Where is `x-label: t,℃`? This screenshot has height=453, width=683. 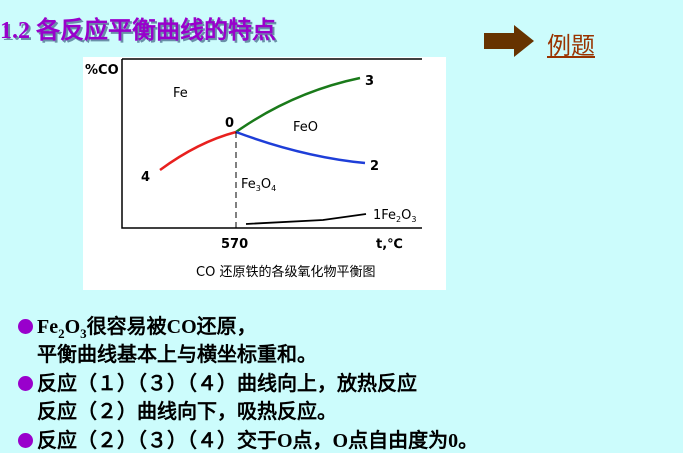 x-label: t,℃ is located at coordinates (389, 244).